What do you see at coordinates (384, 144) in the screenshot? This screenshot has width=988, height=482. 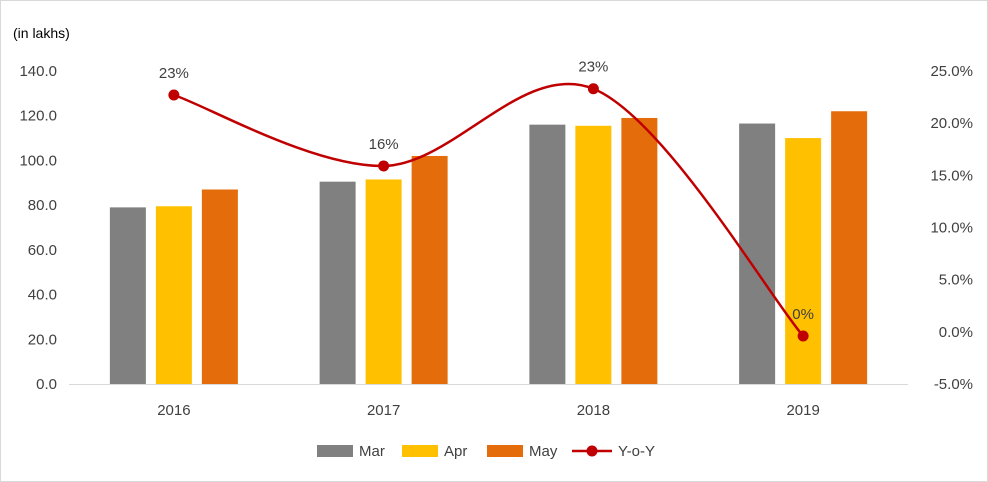 I see `yoy-data-label: 16%` at bounding box center [384, 144].